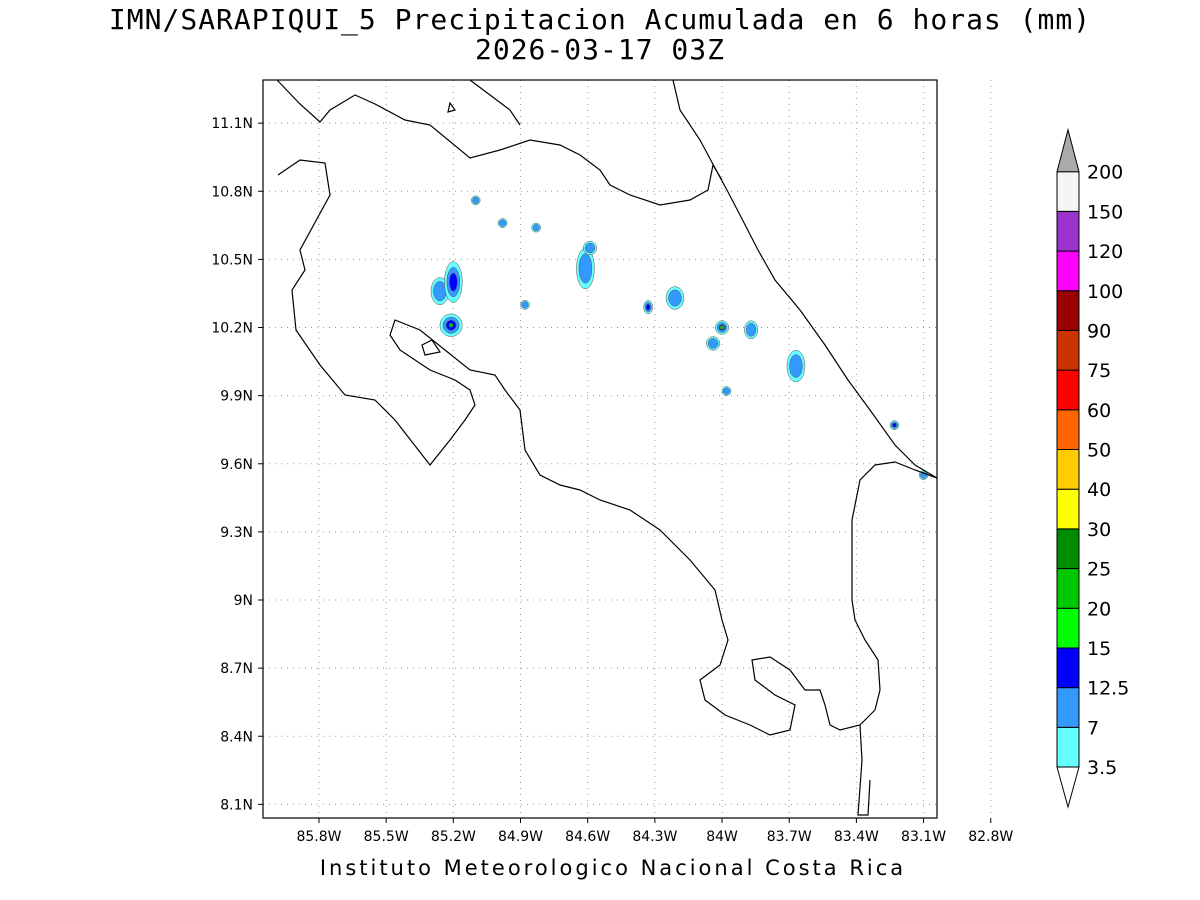 The image size is (1200, 900). Describe the element at coordinates (232, 260) in the screenshot. I see `lat-tick-label: 10.5N` at that location.